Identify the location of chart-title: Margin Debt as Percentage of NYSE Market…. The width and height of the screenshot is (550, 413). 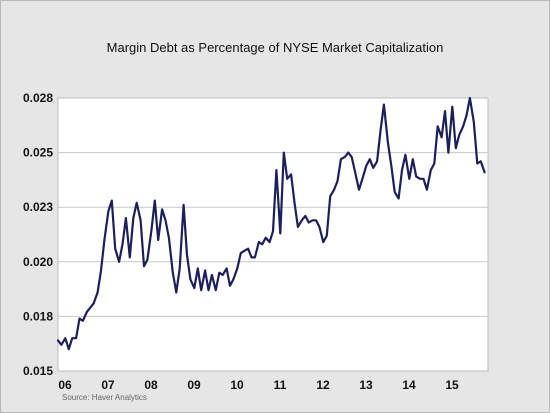
(275, 47).